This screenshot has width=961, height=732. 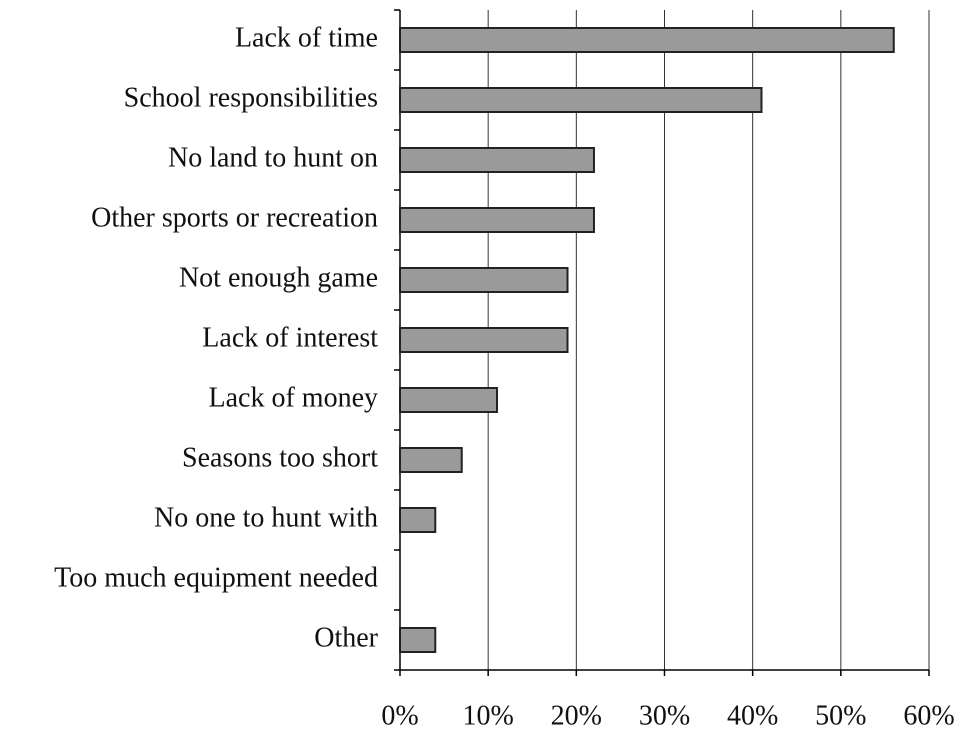 What do you see at coordinates (234, 217) in the screenshot?
I see `y-tick-label: Other sports or recreation` at bounding box center [234, 217].